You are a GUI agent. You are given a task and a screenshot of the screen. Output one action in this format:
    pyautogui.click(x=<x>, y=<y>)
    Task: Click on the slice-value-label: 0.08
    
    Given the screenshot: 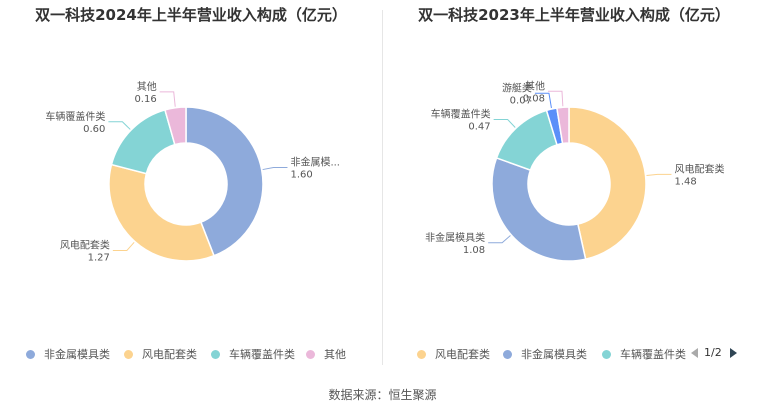 What is the action you would take?
    pyautogui.click(x=534, y=98)
    